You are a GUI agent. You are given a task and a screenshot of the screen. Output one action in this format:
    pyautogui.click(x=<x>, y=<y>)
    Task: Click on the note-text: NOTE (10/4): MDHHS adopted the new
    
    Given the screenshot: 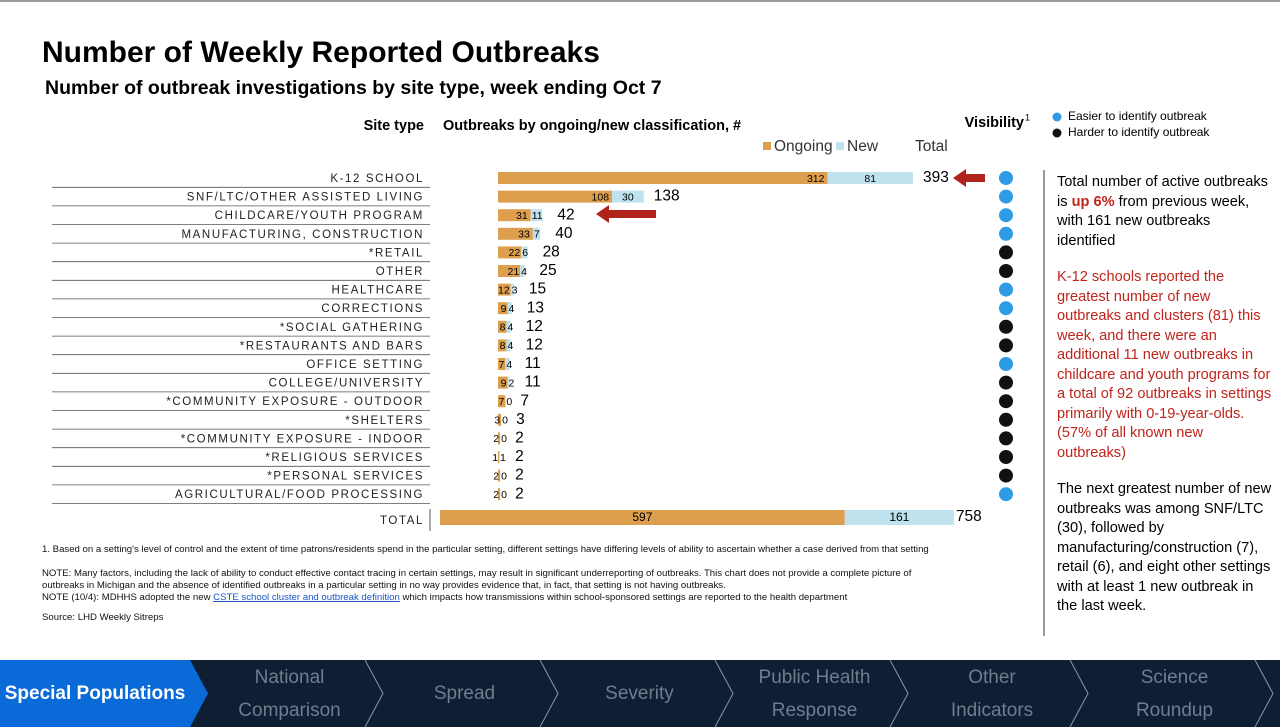 What is the action you would take?
    pyautogui.click(x=128, y=597)
    